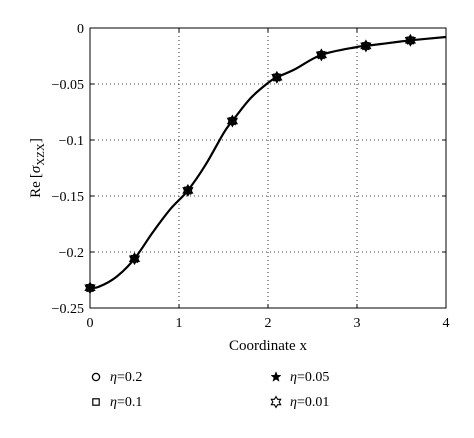 This screenshot has width=474, height=438. What do you see at coordinates (80, 29) in the screenshot?
I see `y-tick-label: 0` at bounding box center [80, 29].